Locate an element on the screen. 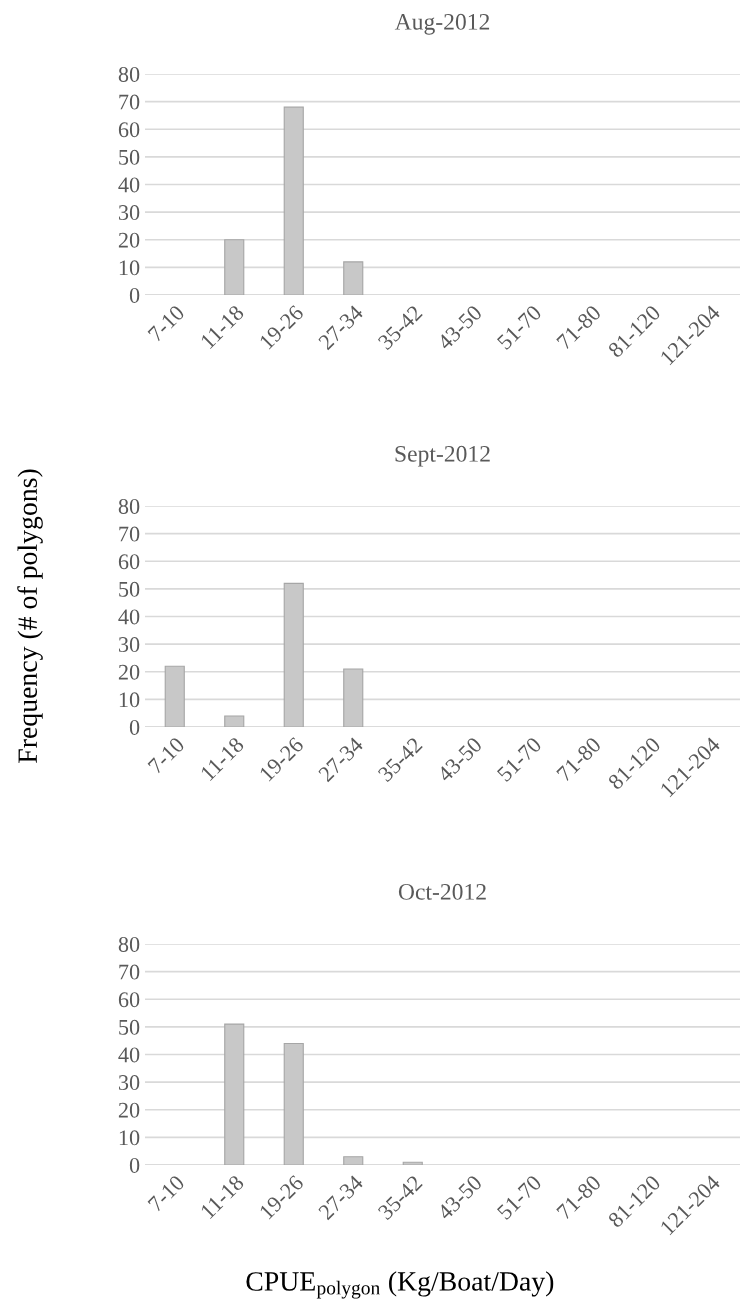  chart-title: Aug-2012 is located at coordinates (442, 24).